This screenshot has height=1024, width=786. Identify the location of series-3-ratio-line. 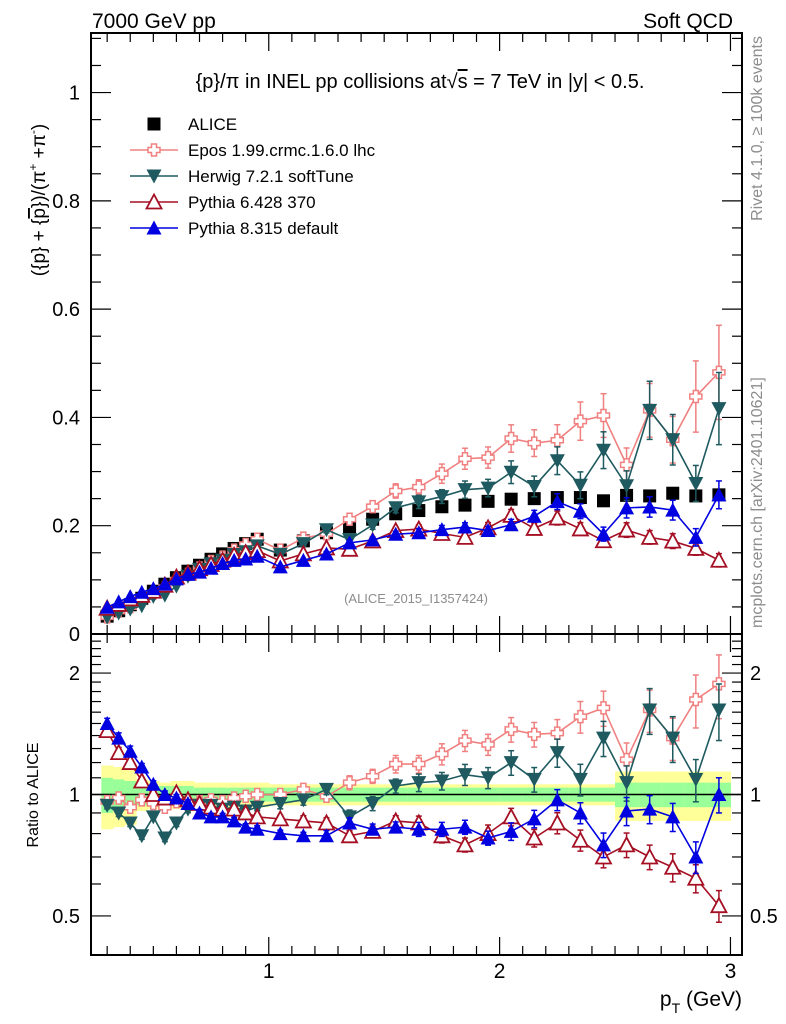
(413, 790).